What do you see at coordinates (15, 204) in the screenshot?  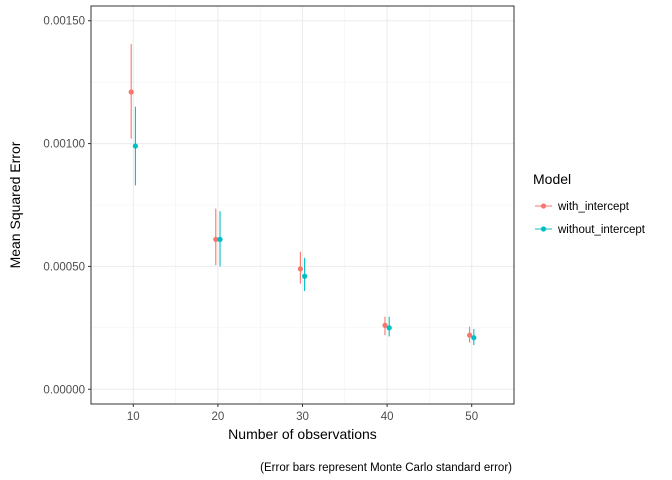 I see `y-axis-title: Mean Squared Error` at bounding box center [15, 204].